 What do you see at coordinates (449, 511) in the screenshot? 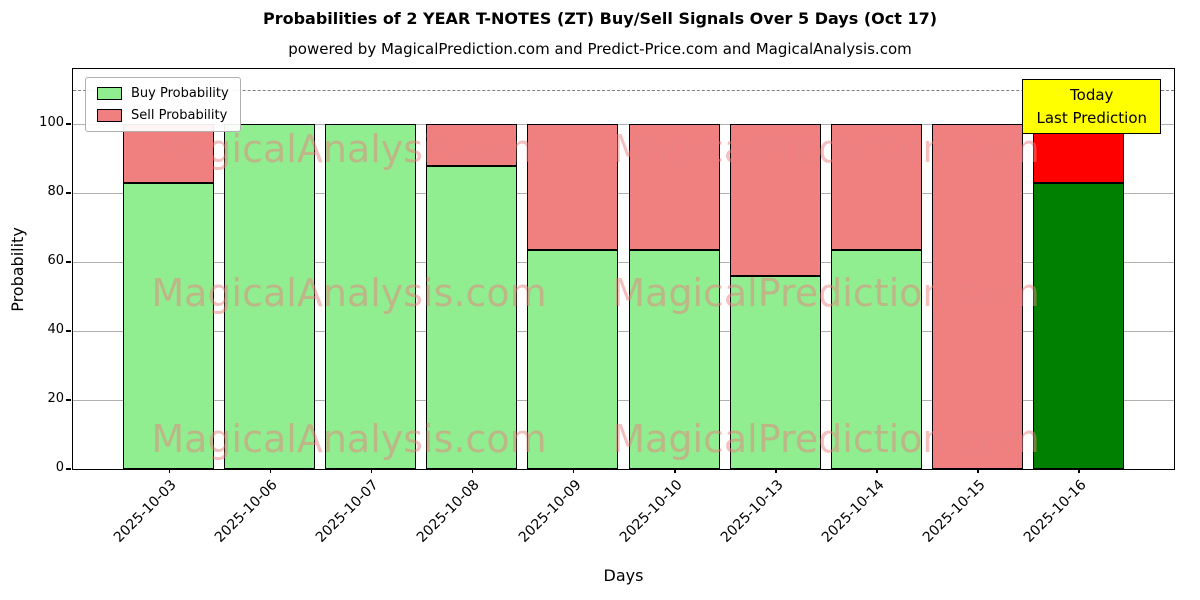
I see `x-tick-label: 2025-10-08` at bounding box center [449, 511].